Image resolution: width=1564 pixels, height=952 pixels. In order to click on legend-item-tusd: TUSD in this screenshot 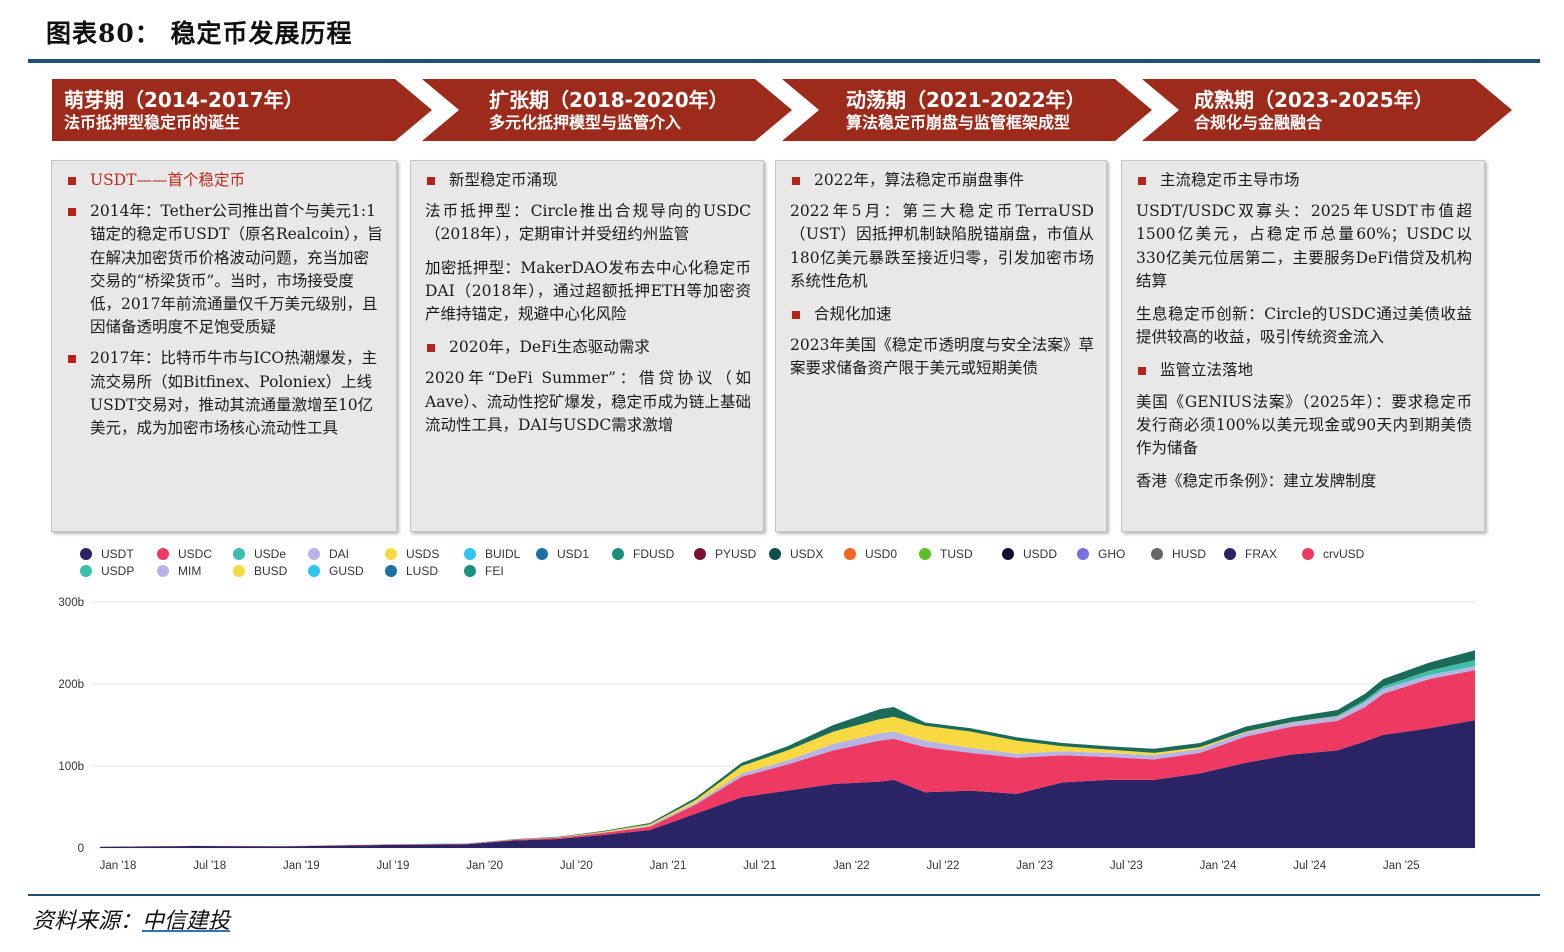, I will do `click(946, 554)`.